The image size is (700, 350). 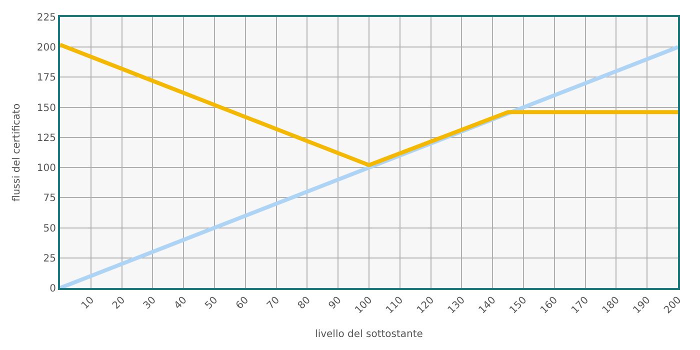 I want to click on x-tick-label: 150, so click(x=519, y=305).